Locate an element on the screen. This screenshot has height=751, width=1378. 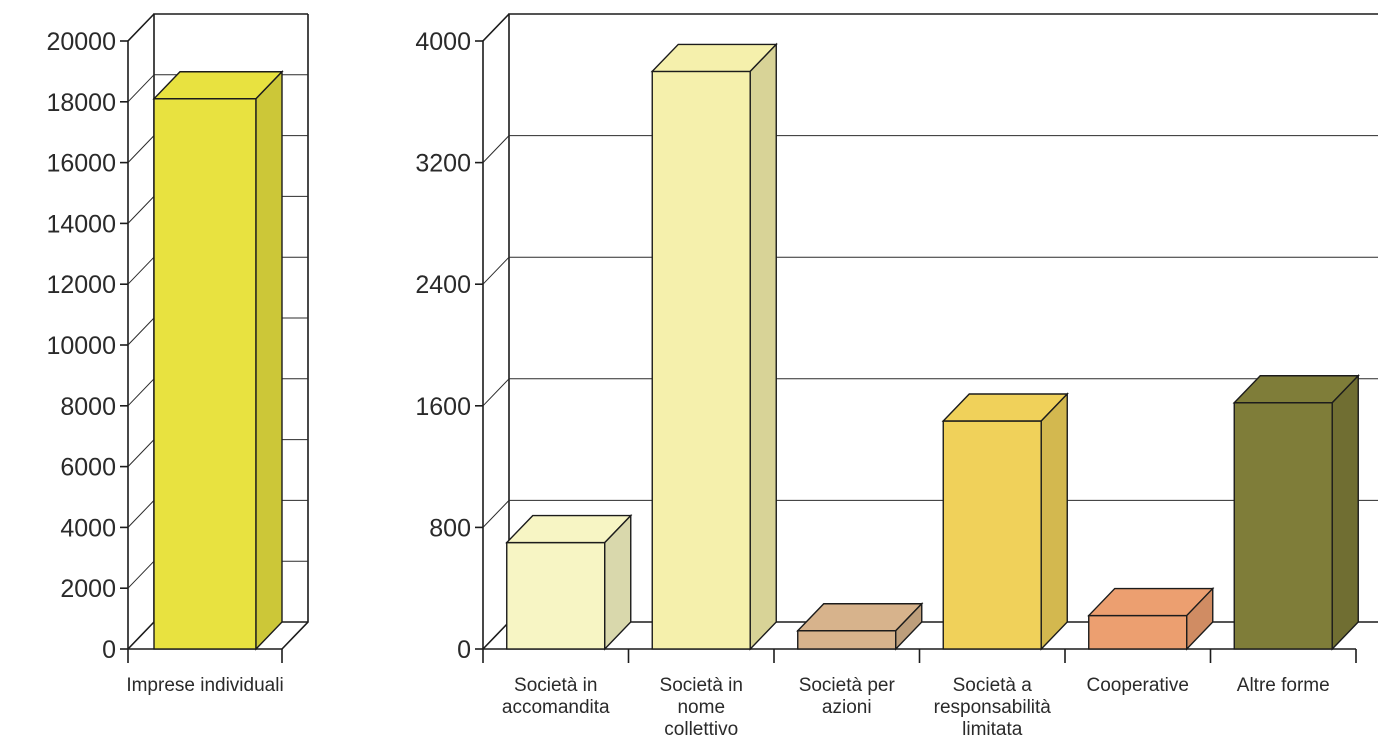
x-category-label: accomandita is located at coordinates (556, 707).